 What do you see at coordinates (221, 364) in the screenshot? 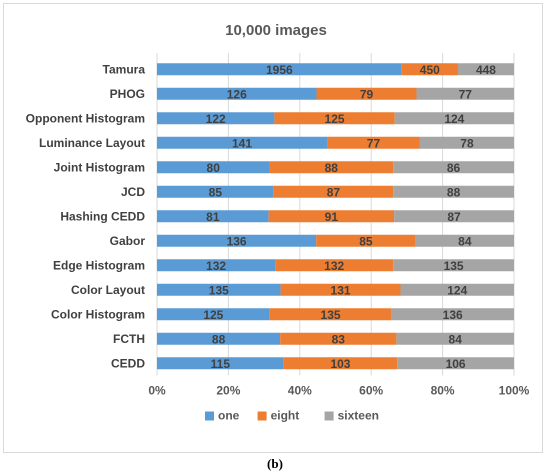
I see `data-label: 115` at bounding box center [221, 364].